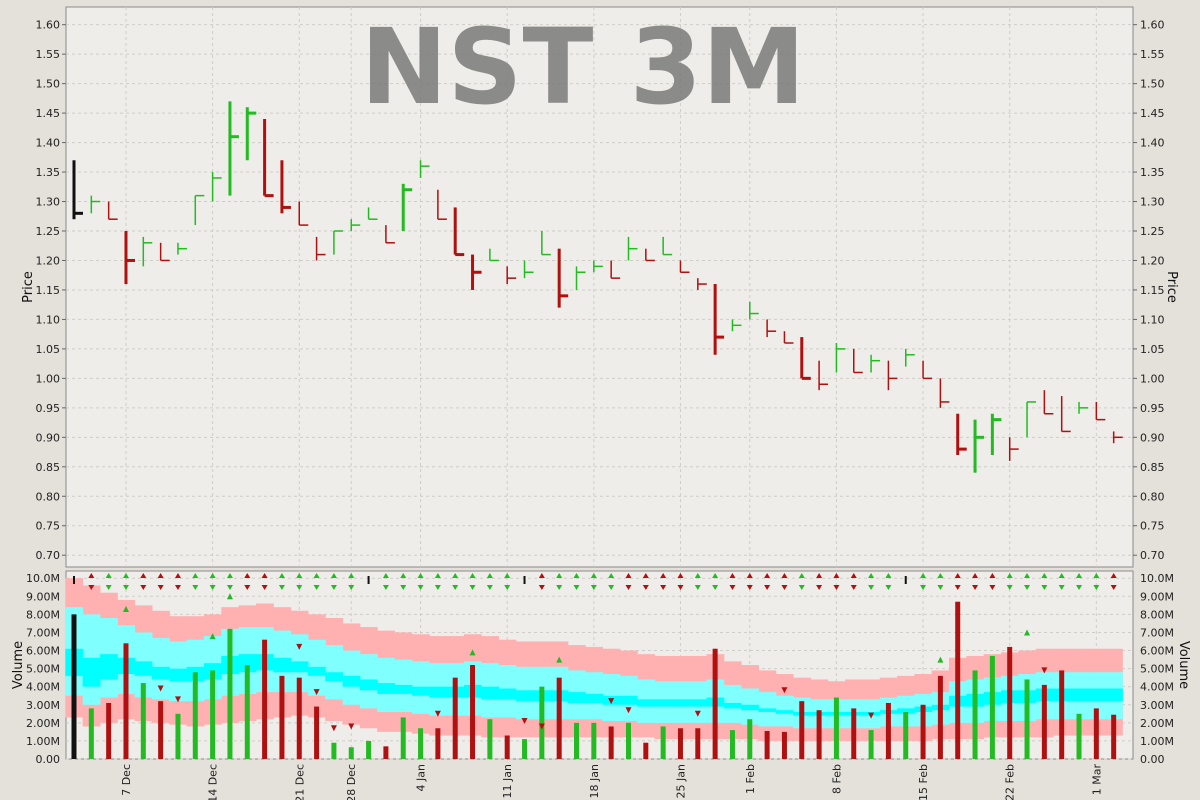 Image resolution: width=1200 pixels, height=800 pixels. I want to click on volume-tick-label-right: 1.00M, so click(1157, 741).